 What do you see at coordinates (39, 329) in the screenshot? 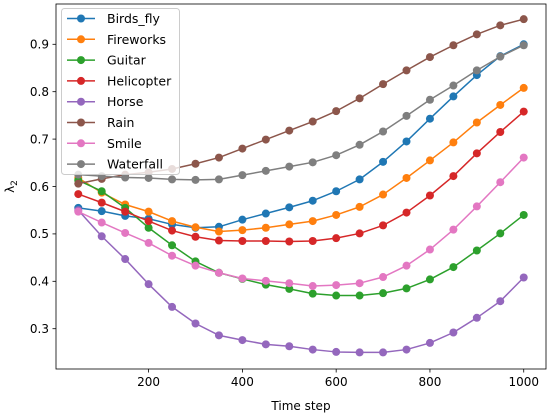
I see `y-tick-label: 0.3` at bounding box center [39, 329].